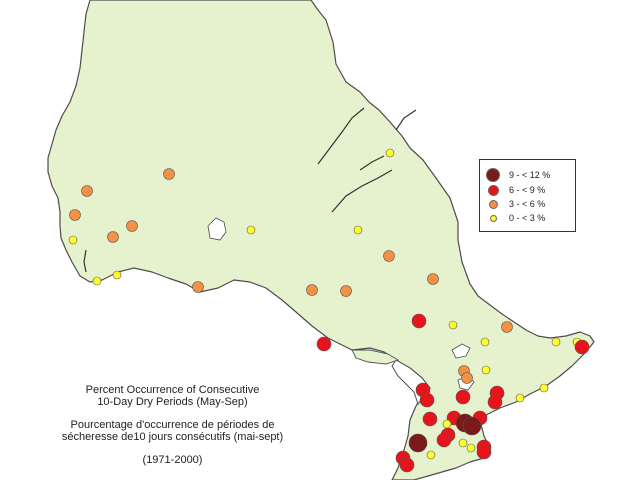 This screenshot has height=480, width=640. I want to click on caption-period: (1971-2000), so click(172, 460).